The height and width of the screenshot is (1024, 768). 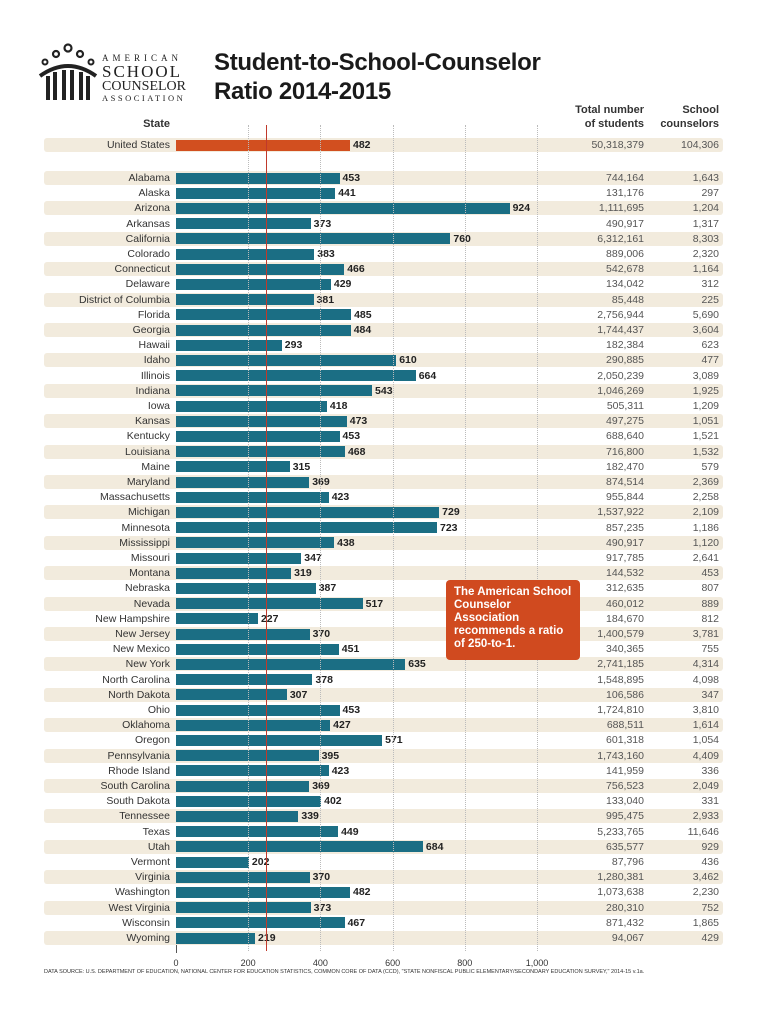 I want to click on state-label: District of Columbia, so click(x=124, y=299).